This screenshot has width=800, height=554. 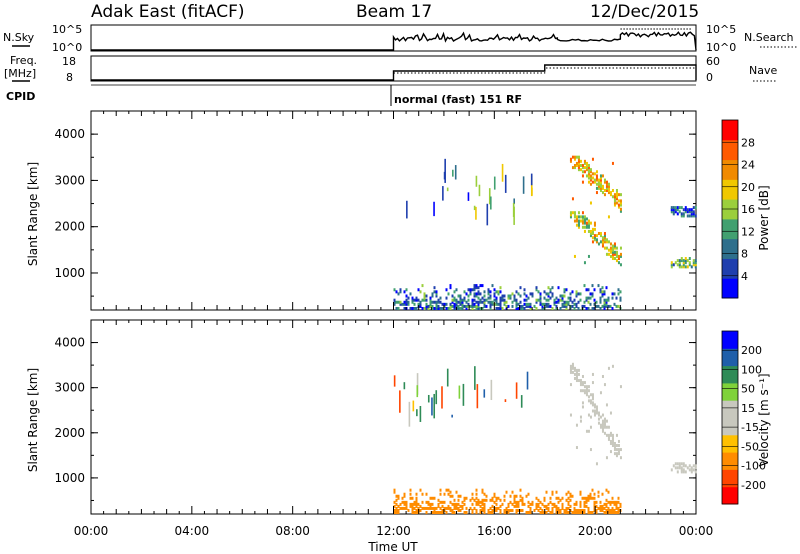 What do you see at coordinates (168, 12) in the screenshot?
I see `station-title: Adak East (fitACF)` at bounding box center [168, 12].